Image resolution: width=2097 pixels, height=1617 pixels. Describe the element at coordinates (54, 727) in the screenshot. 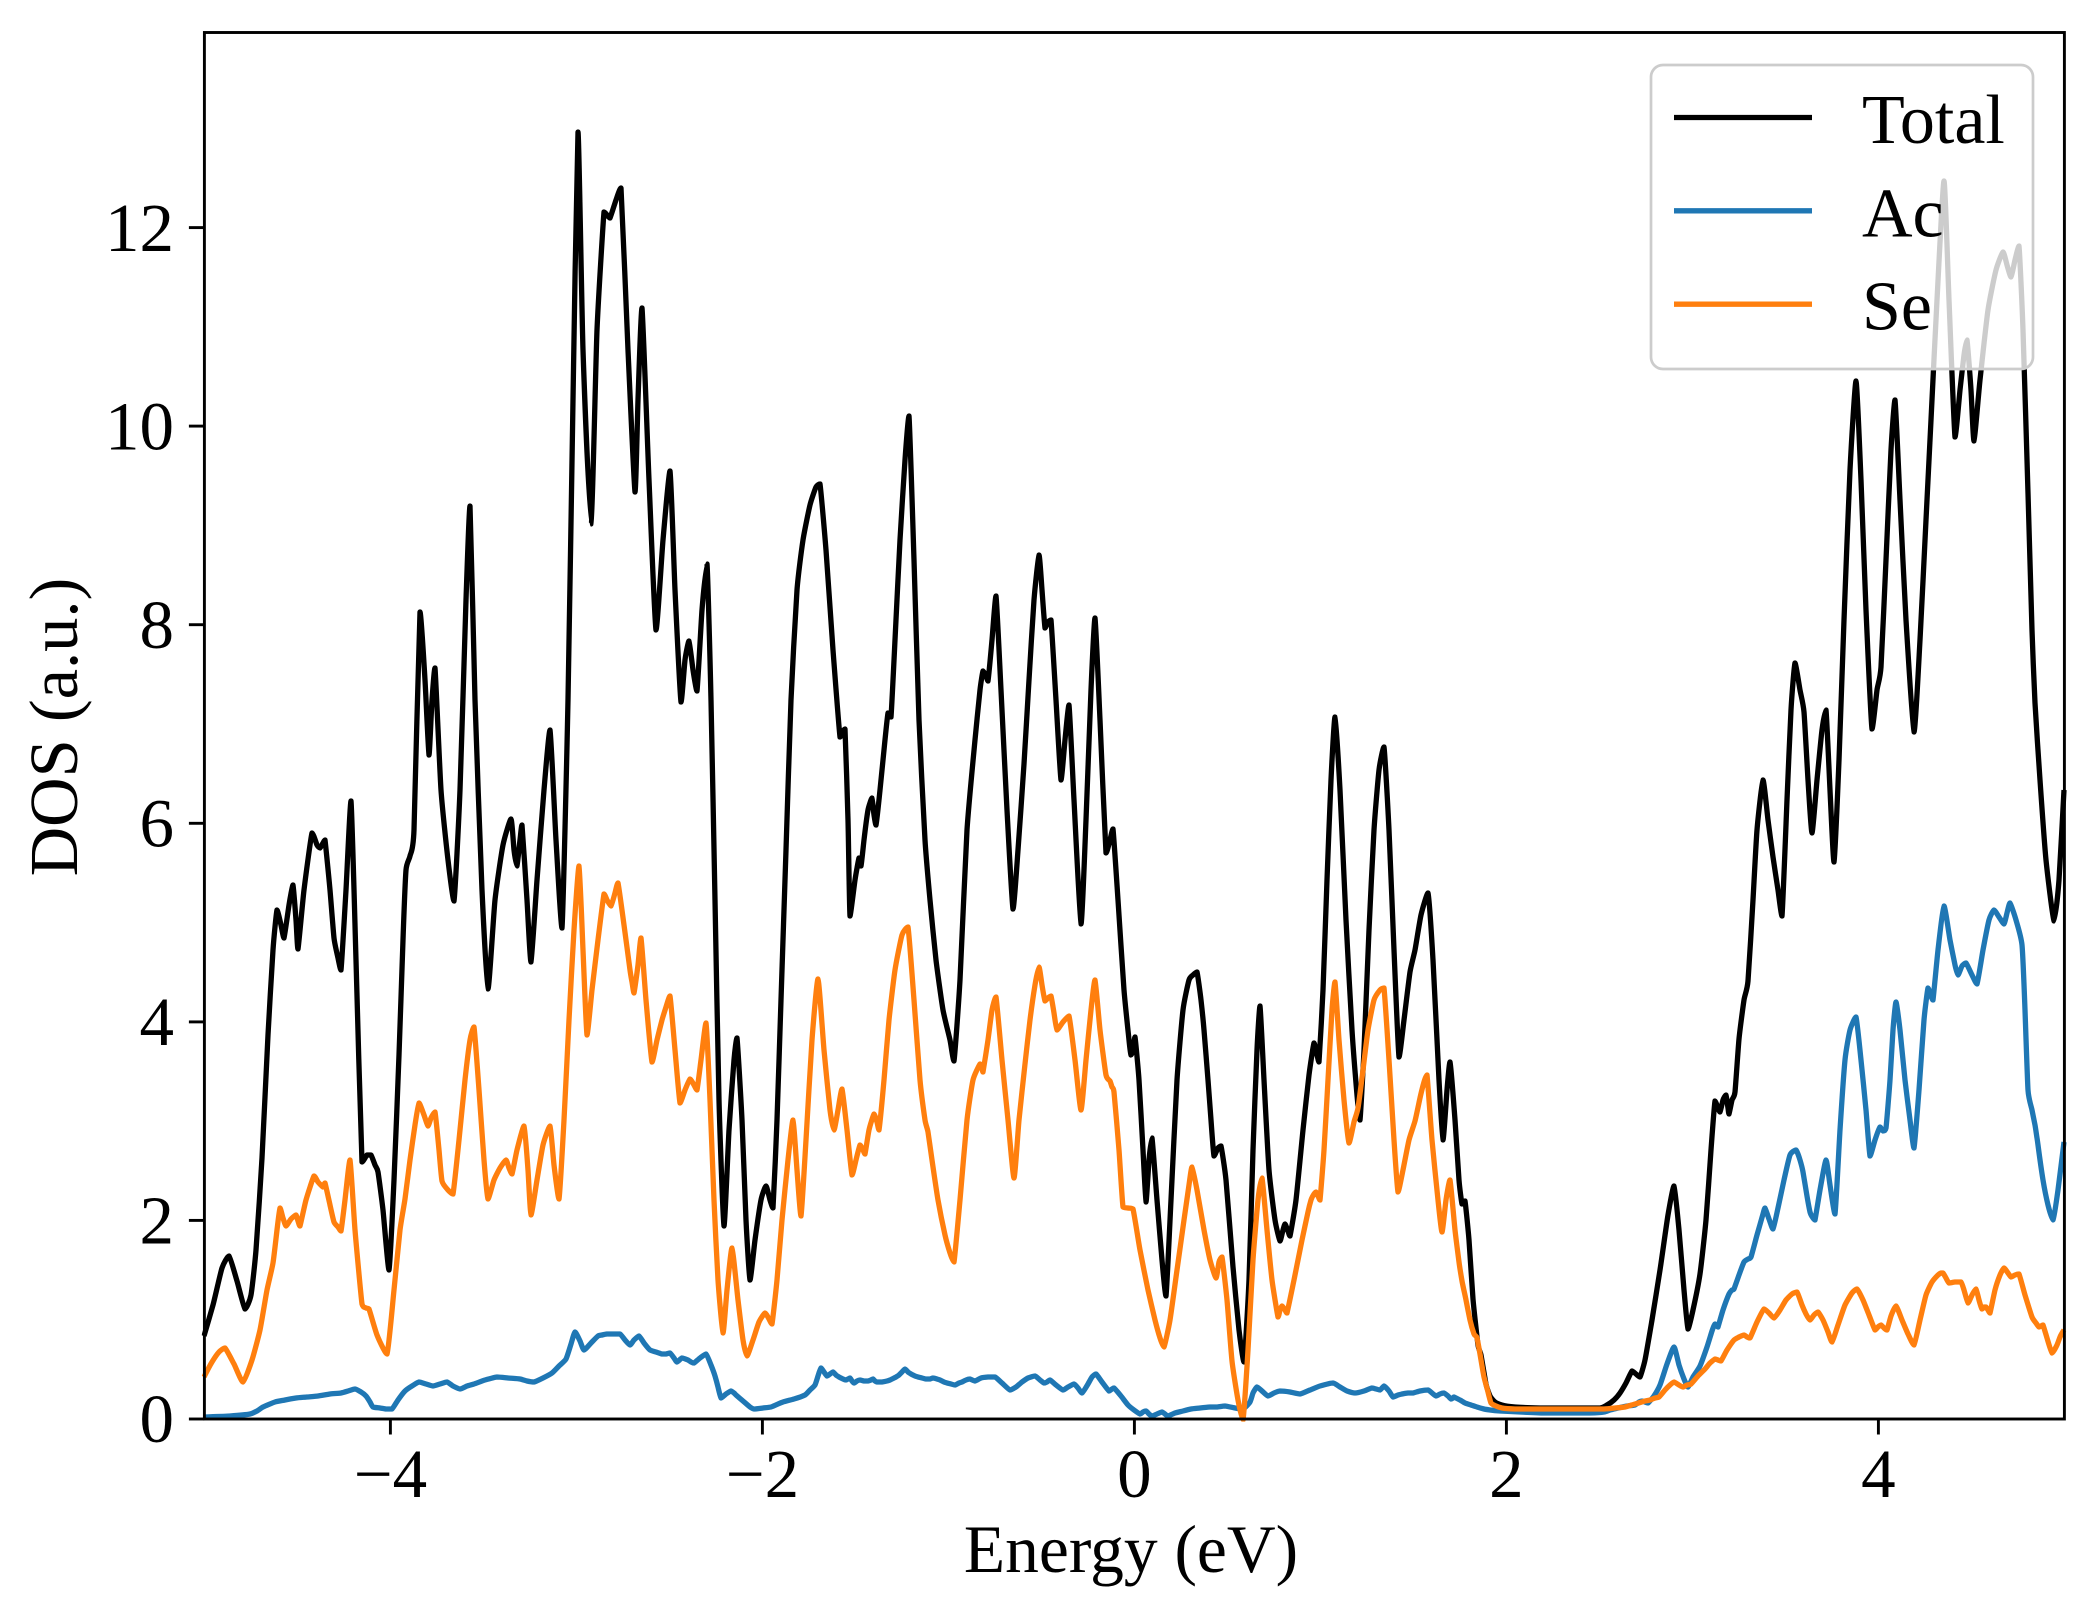

I see `svg-text: DOS (a.u.)` at that location.